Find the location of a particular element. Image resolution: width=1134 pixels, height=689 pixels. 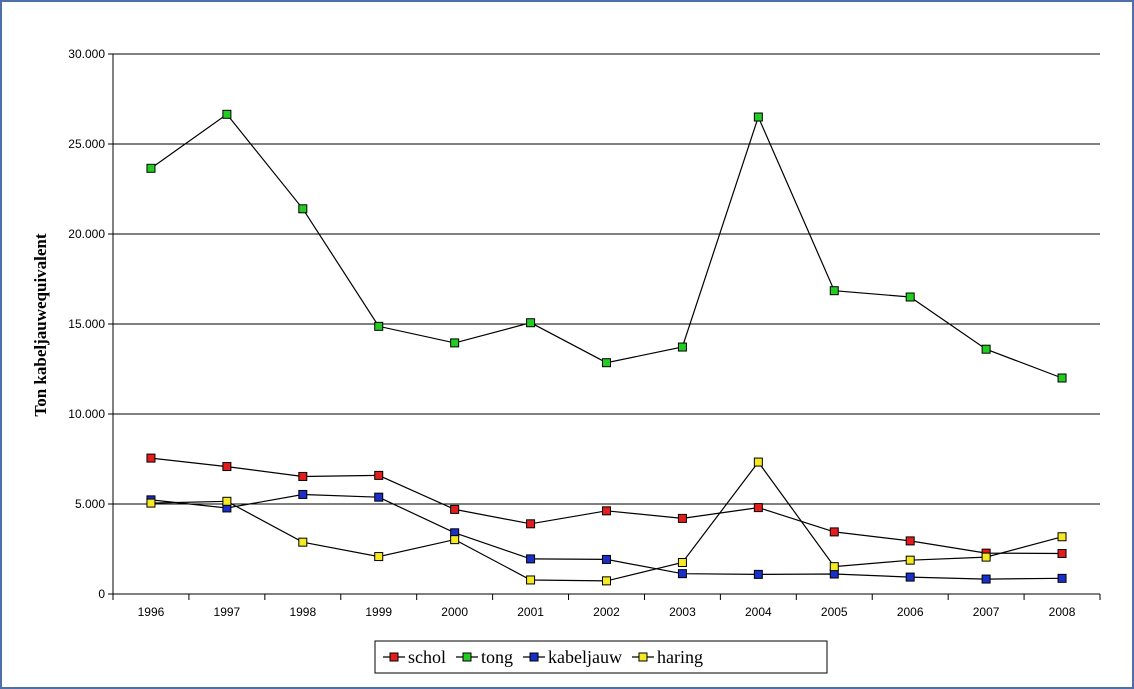

y-tick-label: 0 is located at coordinates (101, 594).